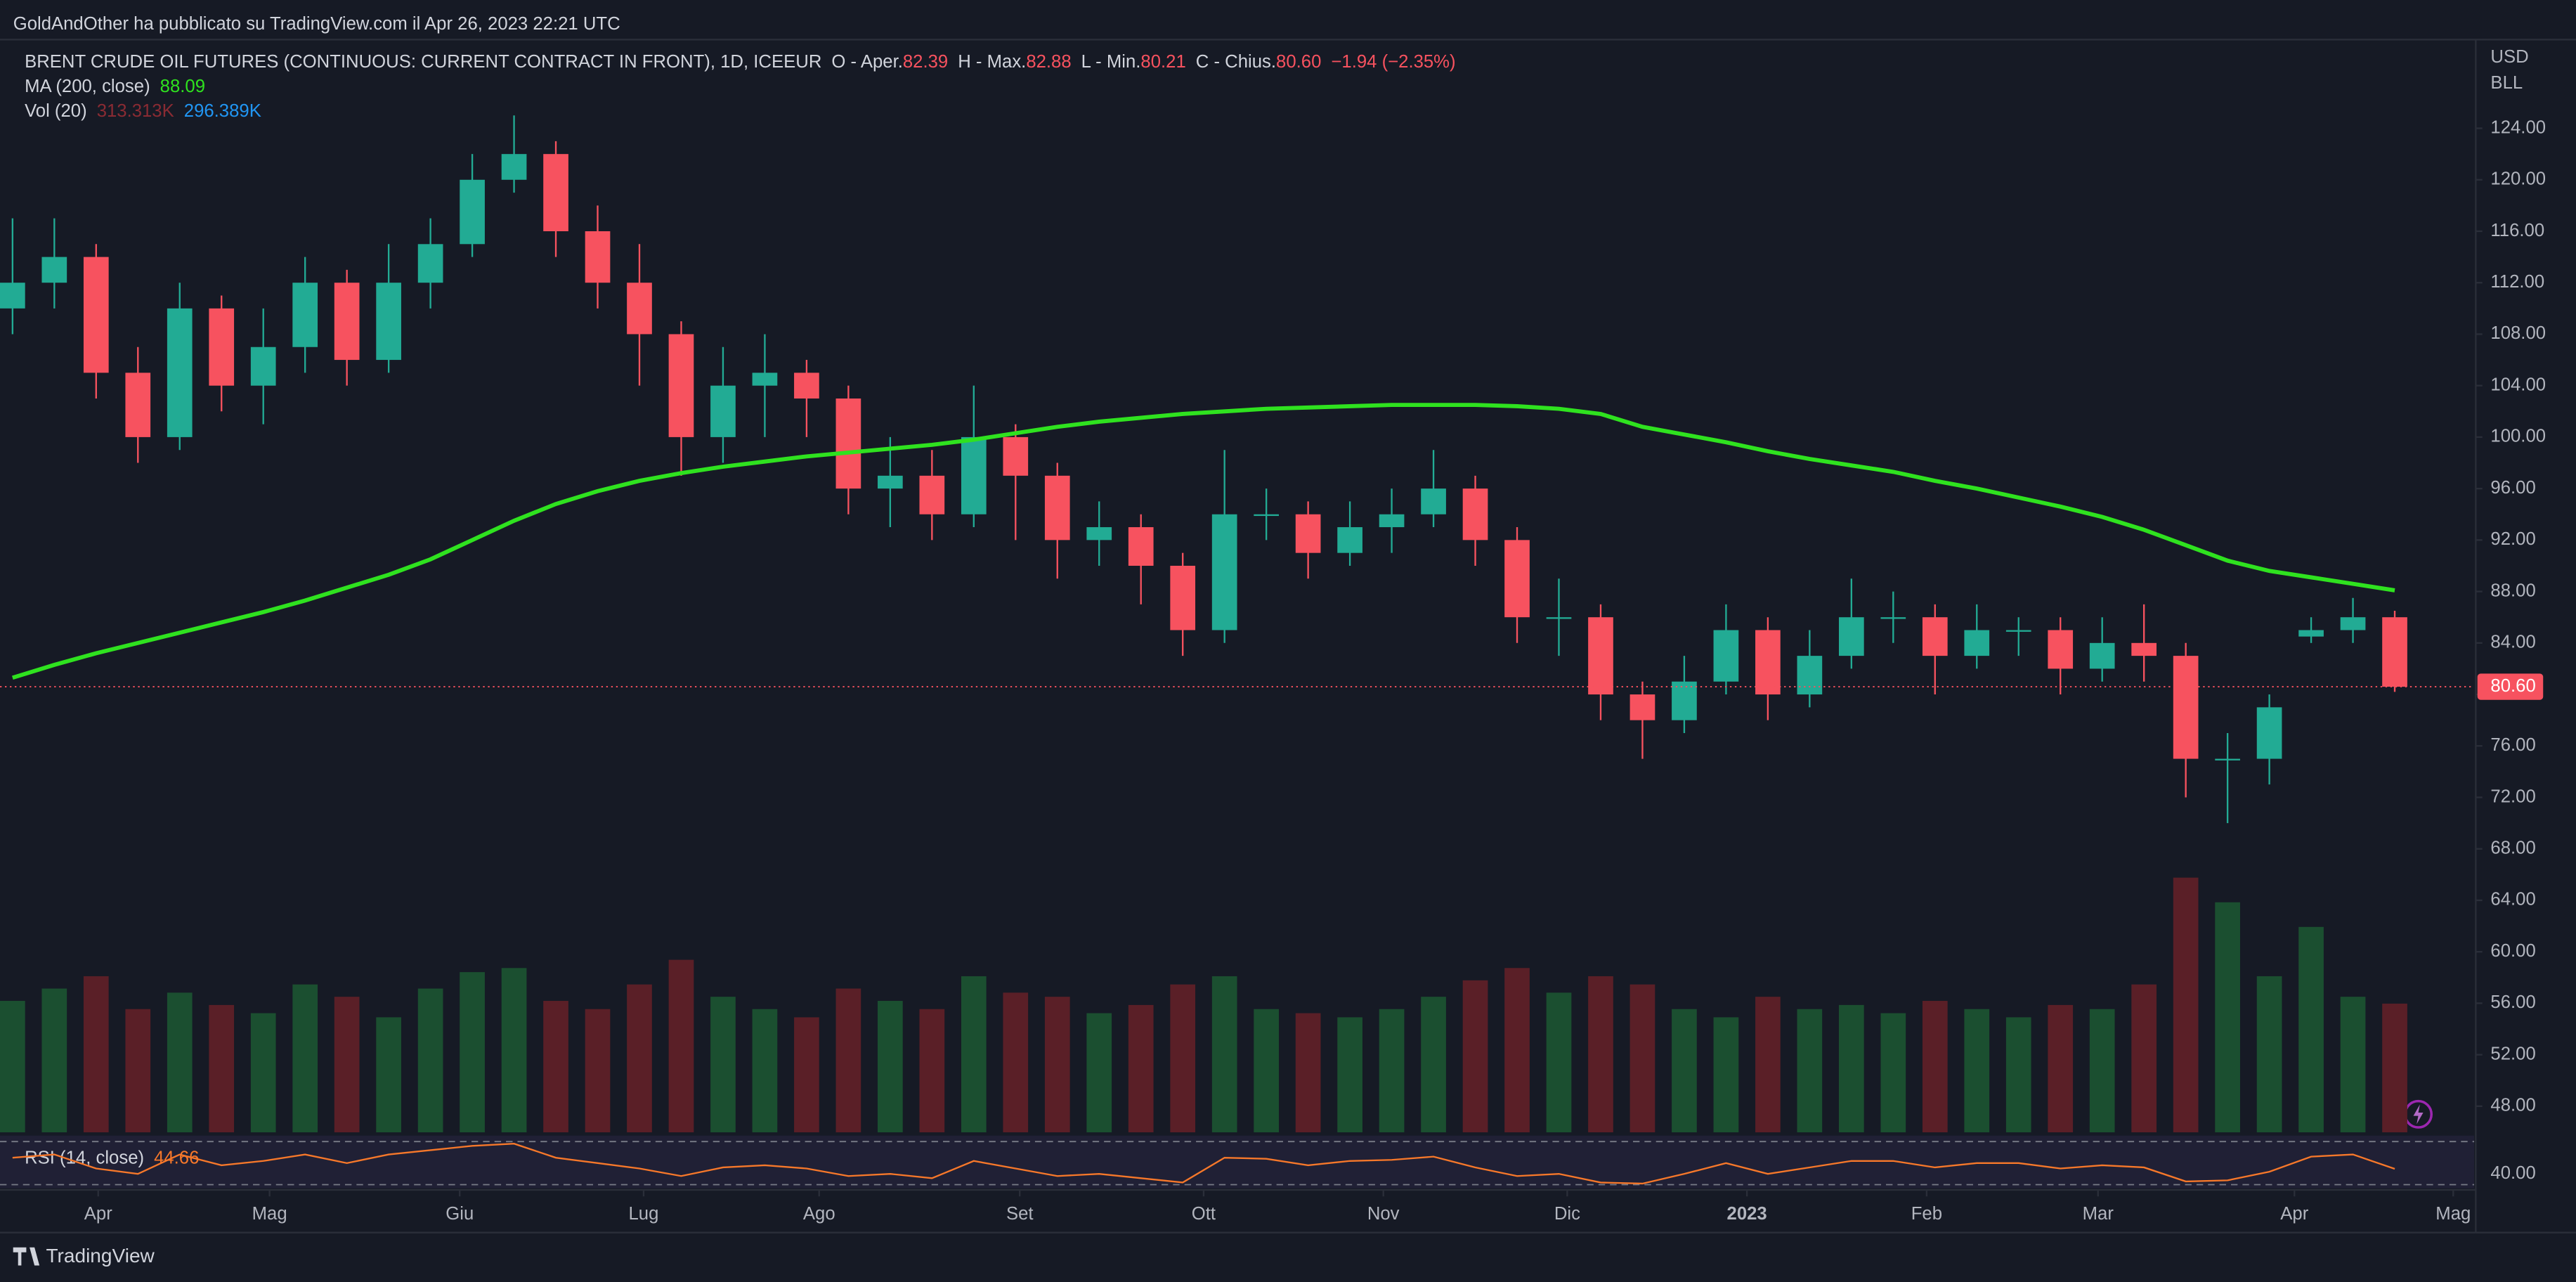 The image size is (2576, 1282). What do you see at coordinates (2512, 745) in the screenshot?
I see `y-tick-label: 76.00` at bounding box center [2512, 745].